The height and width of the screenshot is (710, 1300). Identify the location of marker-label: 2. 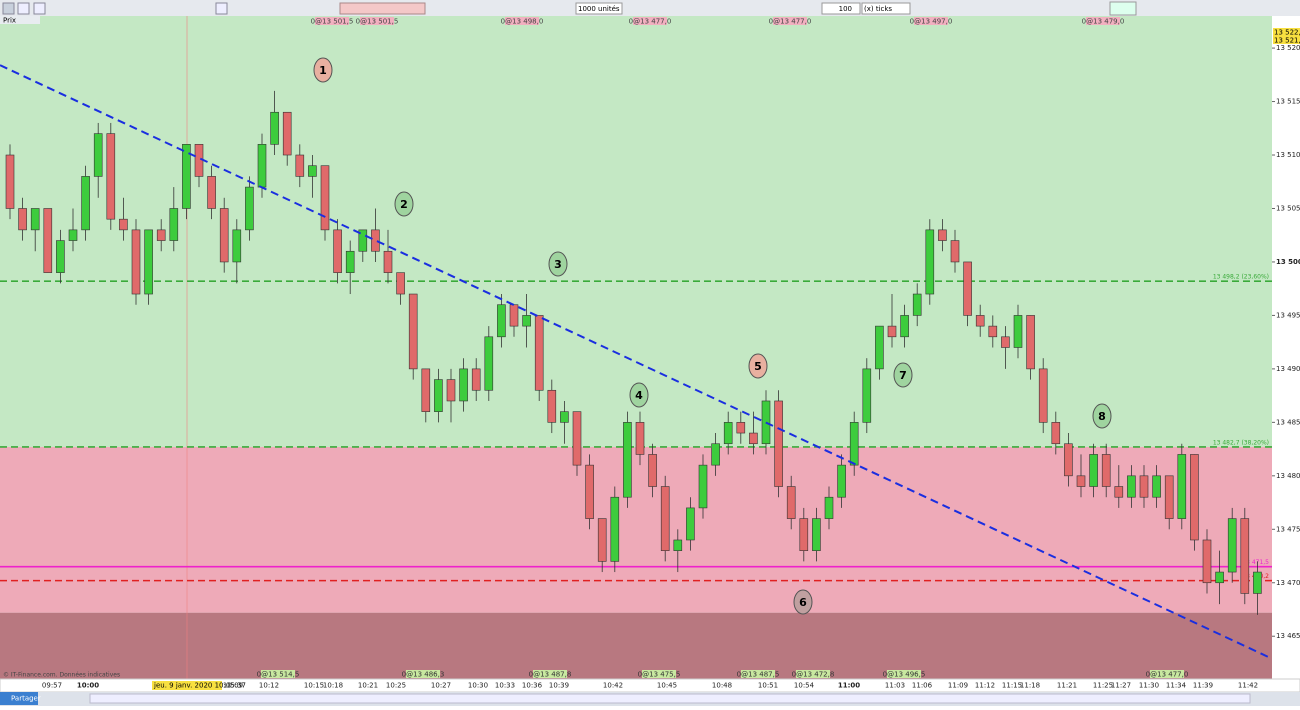
(404, 204).